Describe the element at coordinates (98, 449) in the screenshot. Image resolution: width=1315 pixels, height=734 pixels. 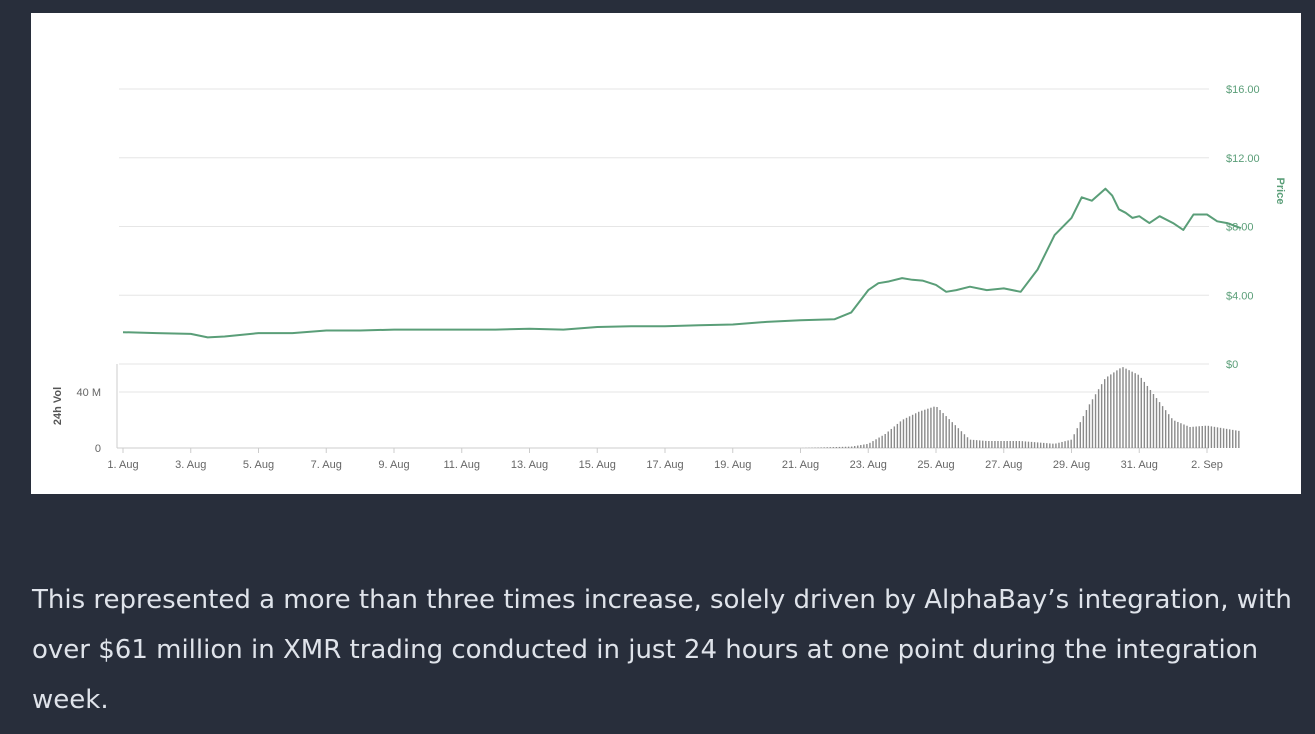
I see `volume-tick-label: 0` at that location.